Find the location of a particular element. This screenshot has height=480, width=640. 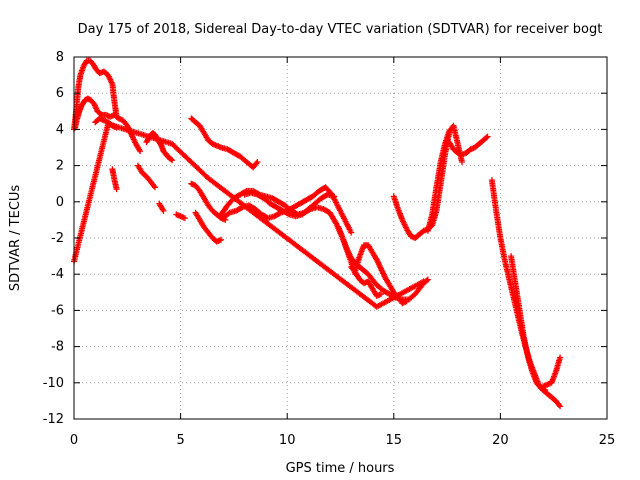

x-tick-label: 20 is located at coordinates (500, 440).